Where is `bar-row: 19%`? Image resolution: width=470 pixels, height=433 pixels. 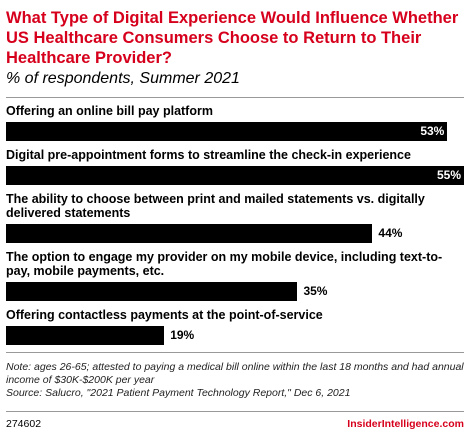
bar-row: 19% is located at coordinates (235, 335).